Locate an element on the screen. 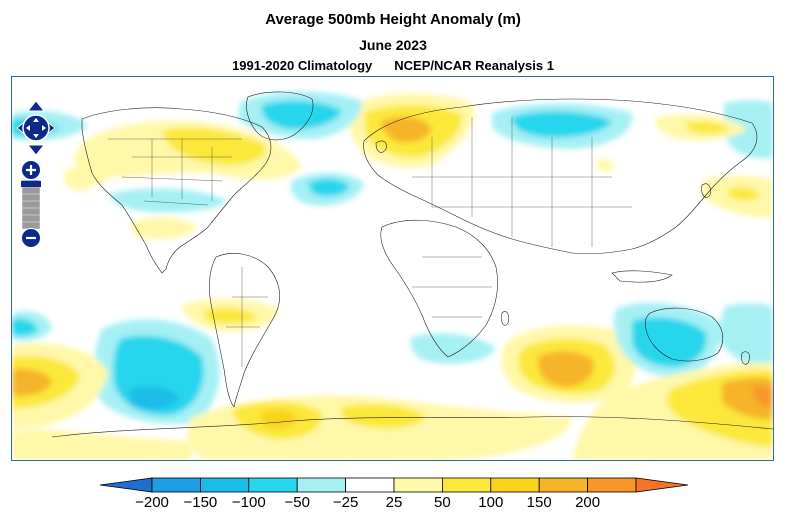 The width and height of the screenshot is (786, 514). colorbar-tick-label: −50 is located at coordinates (297, 502).